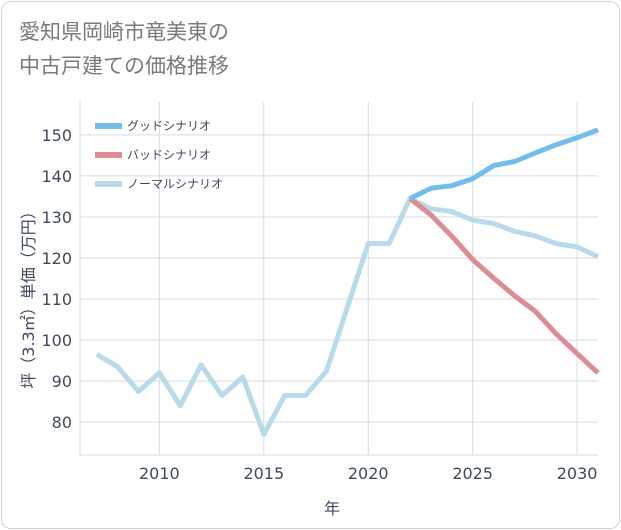  Describe the element at coordinates (169, 155) in the screenshot. I see `legend-label-bad-scenario: バッドシナリオ` at that location.